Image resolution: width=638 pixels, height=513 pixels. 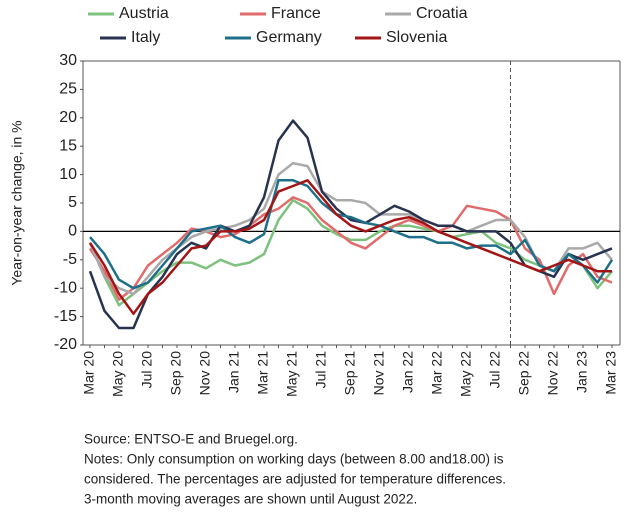 What do you see at coordinates (191, 439) in the screenshot?
I see `source: Source: ENTSO-E and Bruegel.org.` at bounding box center [191, 439].